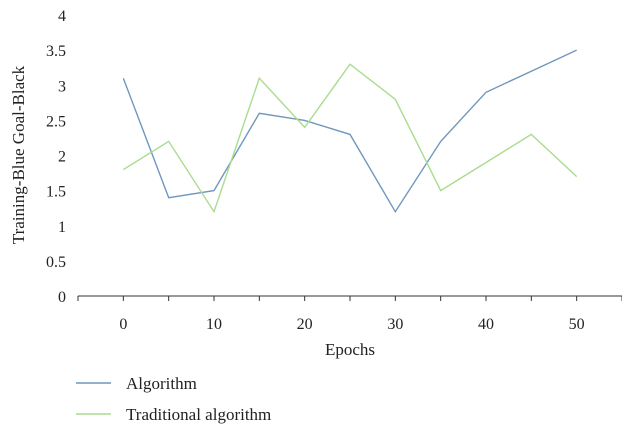 The width and height of the screenshot is (622, 428). What do you see at coordinates (62, 227) in the screenshot?
I see `y-tick-label: 1` at bounding box center [62, 227].